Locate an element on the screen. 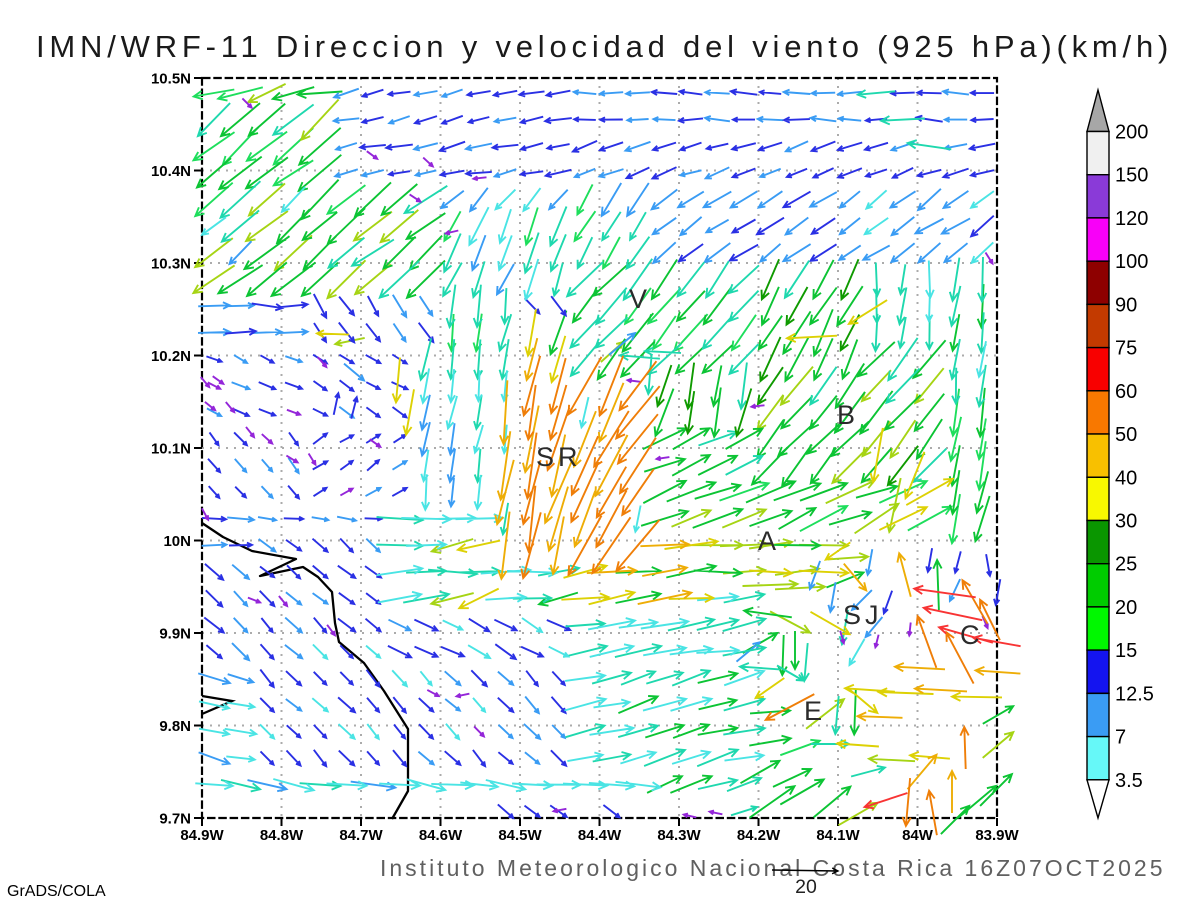 The height and width of the screenshot is (900, 1200). svg-text: 200 is located at coordinates (1131, 133).